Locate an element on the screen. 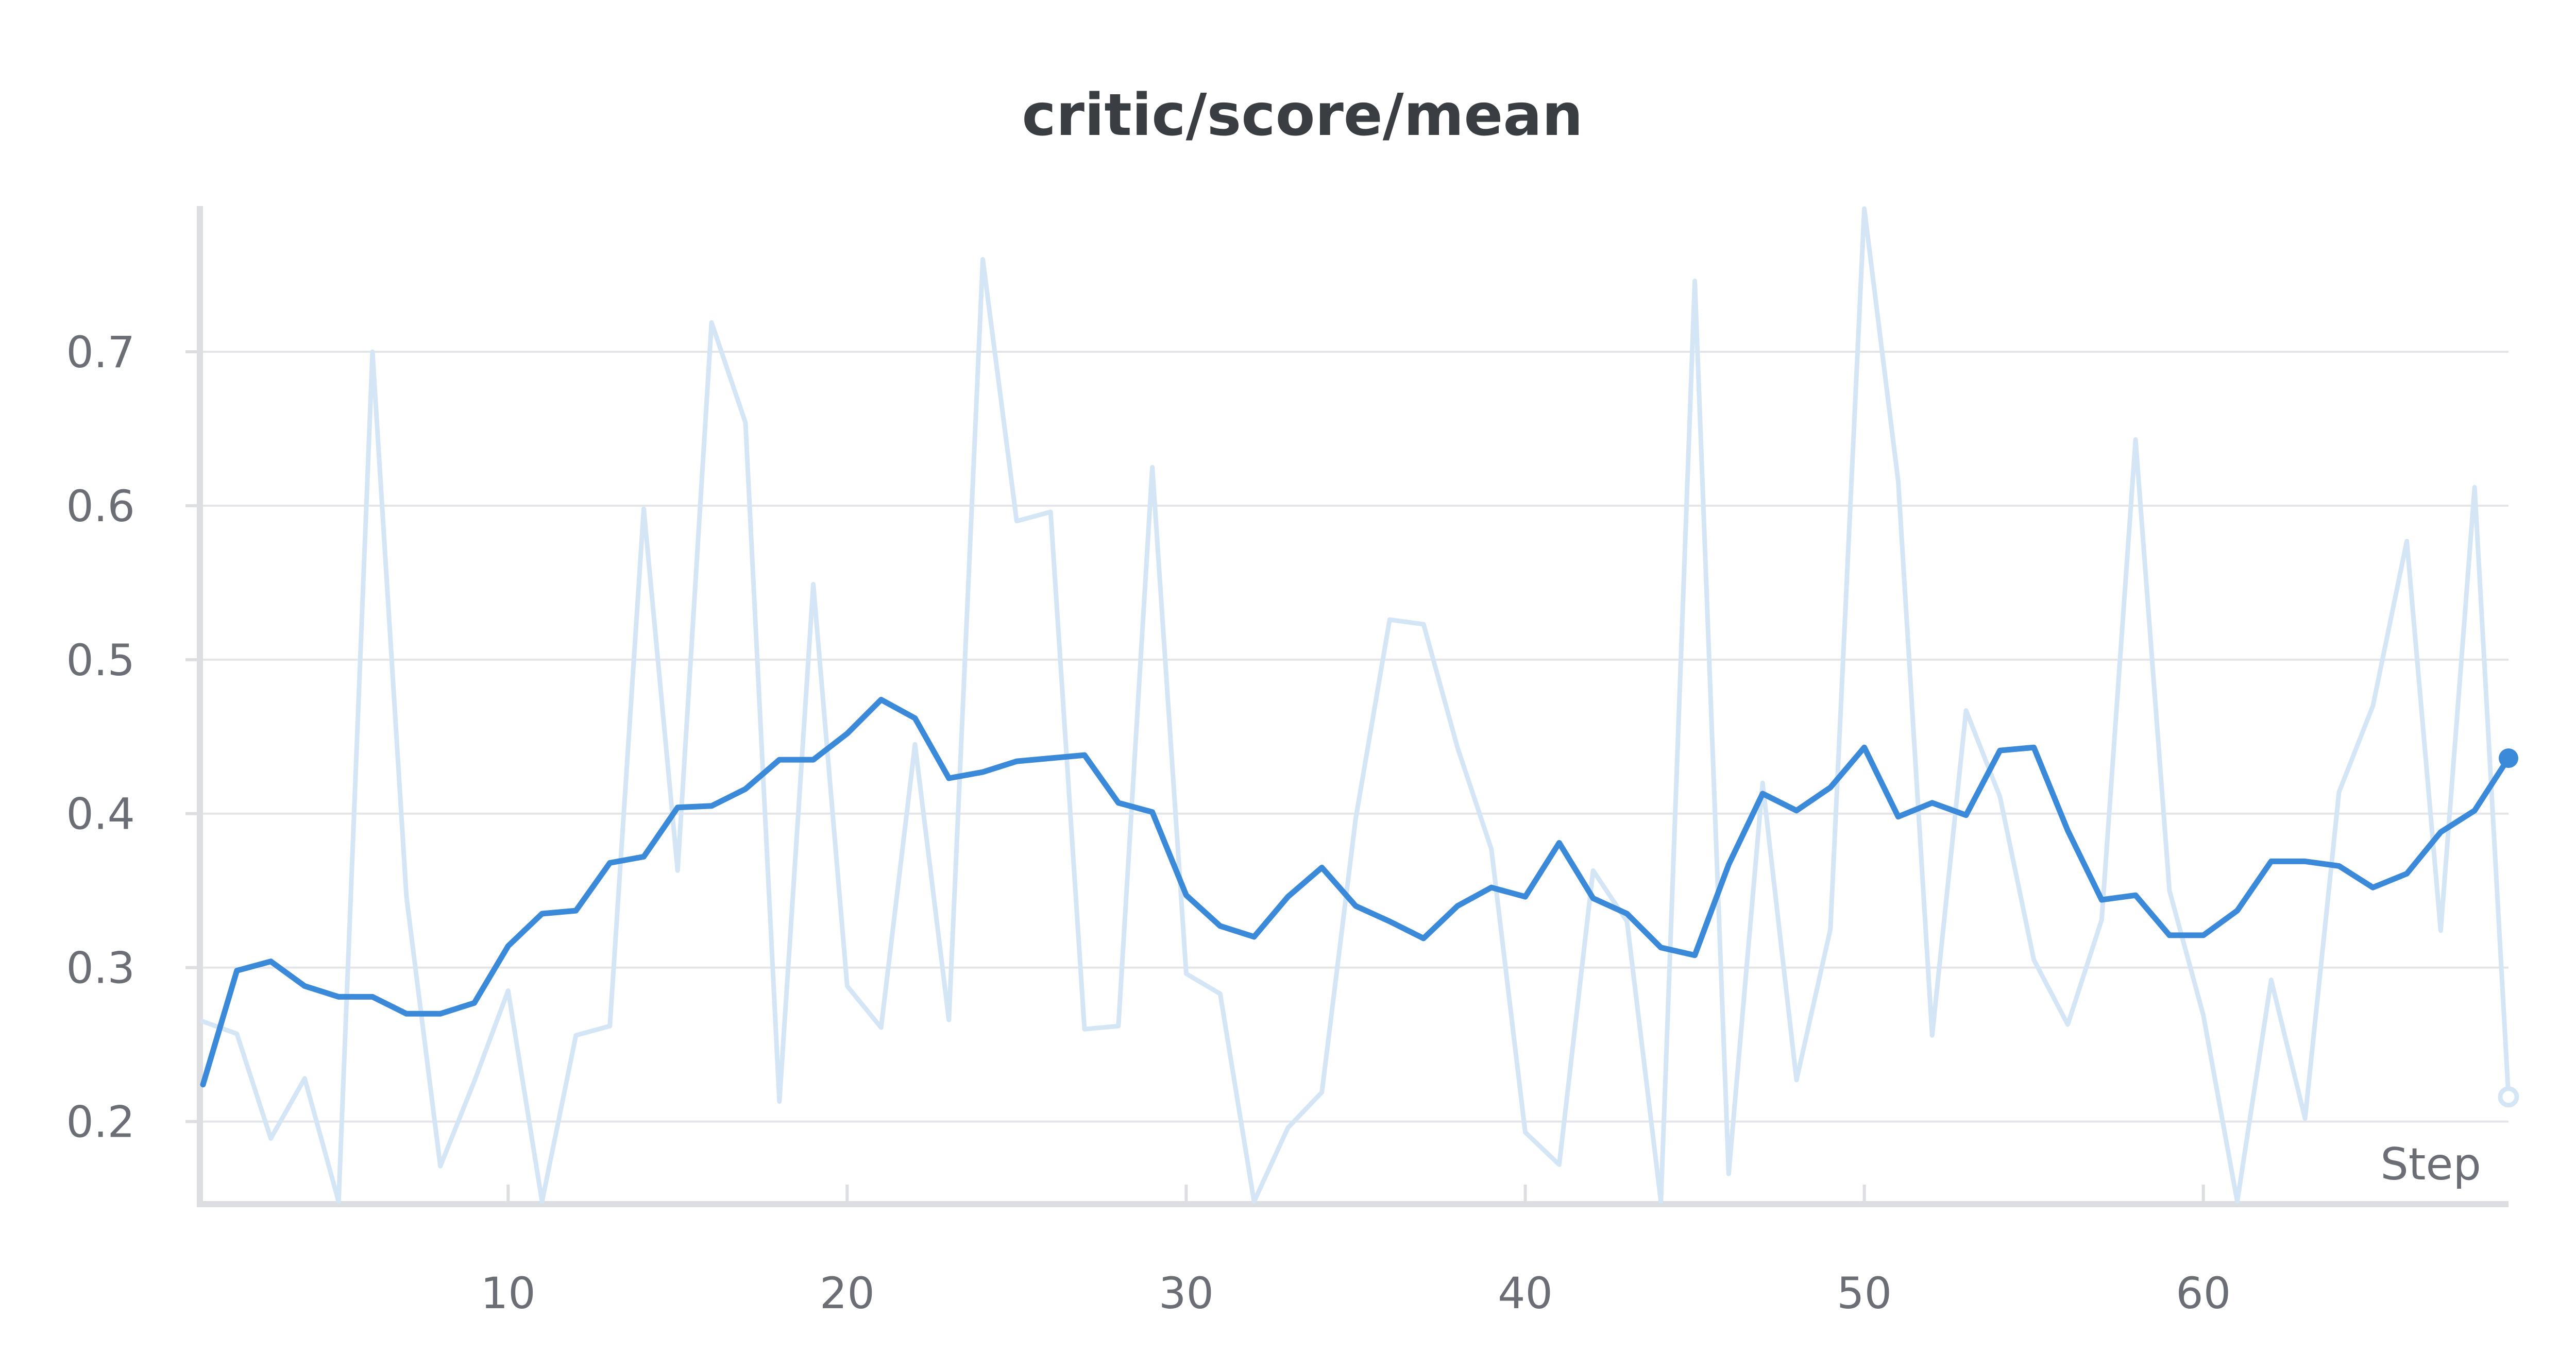 The width and height of the screenshot is (2576, 1370). x-axis-ticks: 10 20 30 40 50 60 is located at coordinates (1356, 1251).